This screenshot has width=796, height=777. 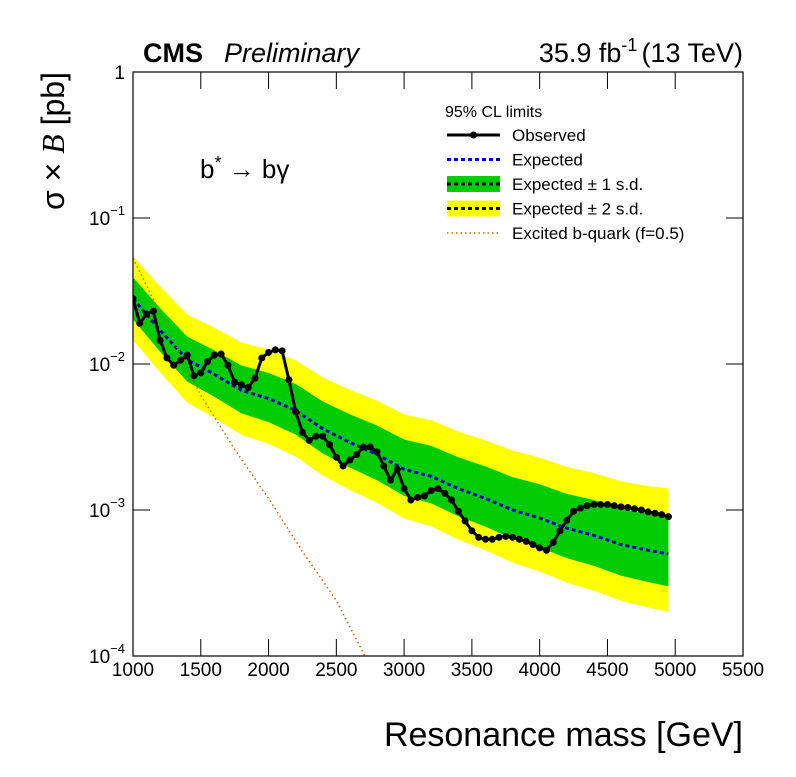 I want to click on x-tick-label: 3500, so click(x=472, y=670).